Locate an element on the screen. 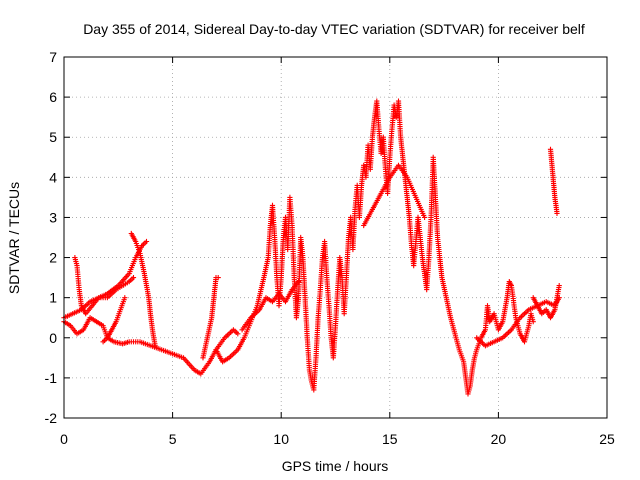 The width and height of the screenshot is (640, 480). y-tick-label: 7 is located at coordinates (53, 57).